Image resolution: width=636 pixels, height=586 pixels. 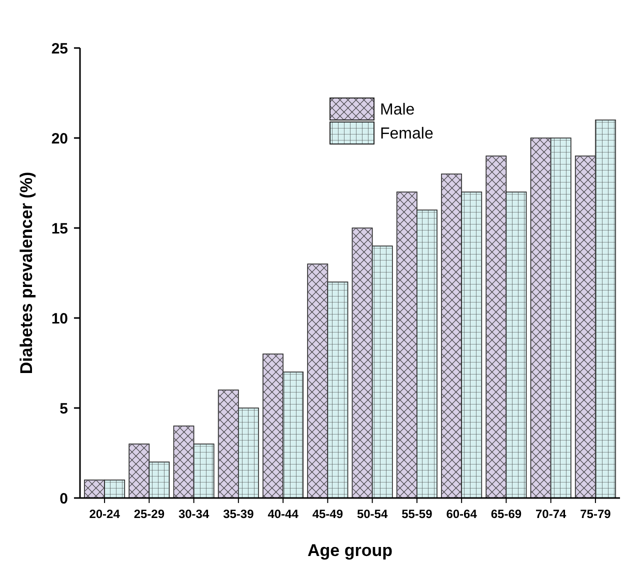 What do you see at coordinates (506, 514) in the screenshot?
I see `x-tick-label: 65-69` at bounding box center [506, 514].